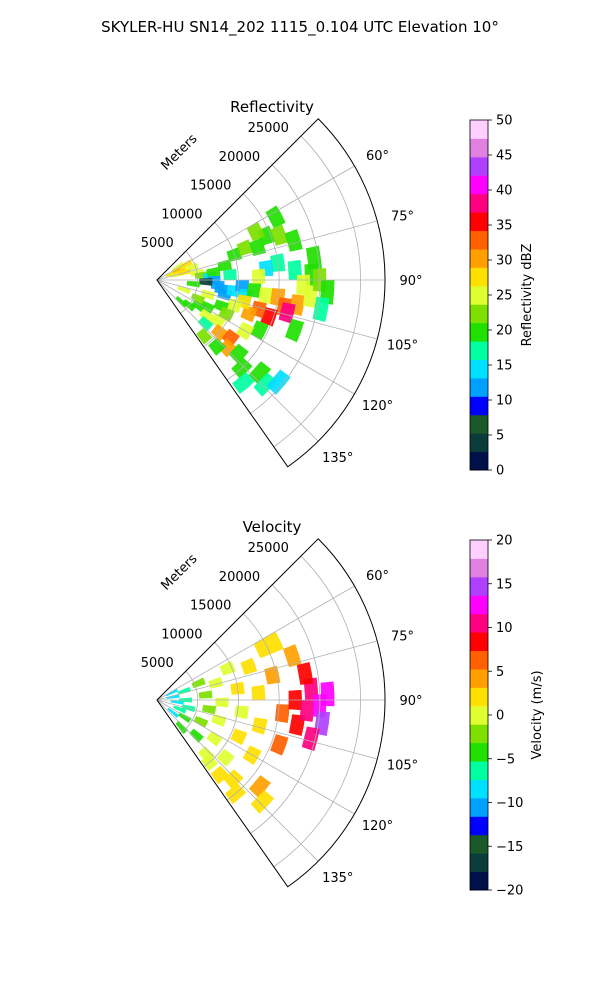 This screenshot has width=600, height=1000. What do you see at coordinates (504, 366) in the screenshot?
I see `reflectivity-colorbar-tick-label: 15` at bounding box center [504, 366].